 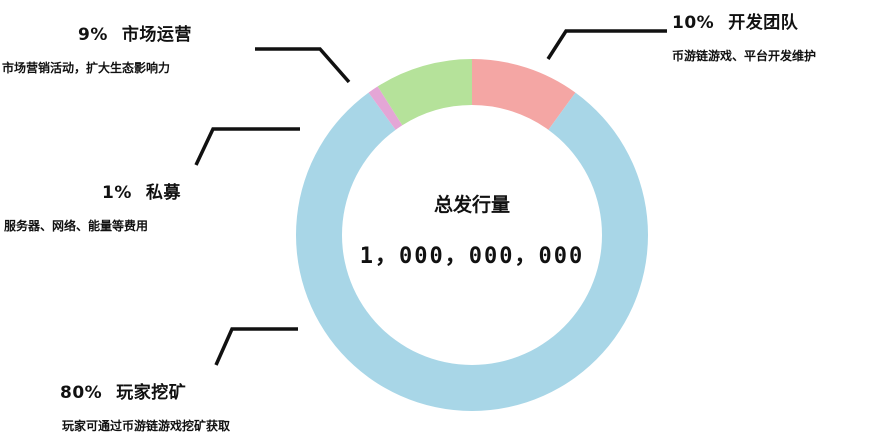 What do you see at coordinates (92, 206) in the screenshot?
I see `label-private: 1% 私募 服务器、网络、能量等费用` at bounding box center [92, 206].